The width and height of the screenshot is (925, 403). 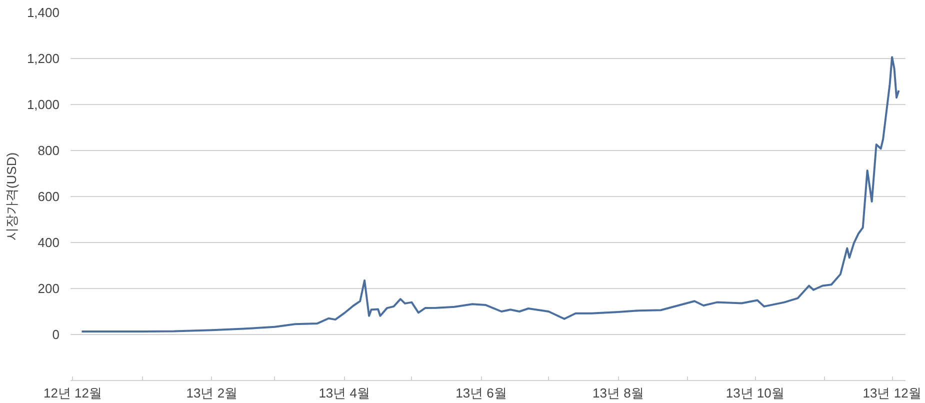 What do you see at coordinates (49, 150) in the screenshot?
I see `y-tick-label: 800` at bounding box center [49, 150].